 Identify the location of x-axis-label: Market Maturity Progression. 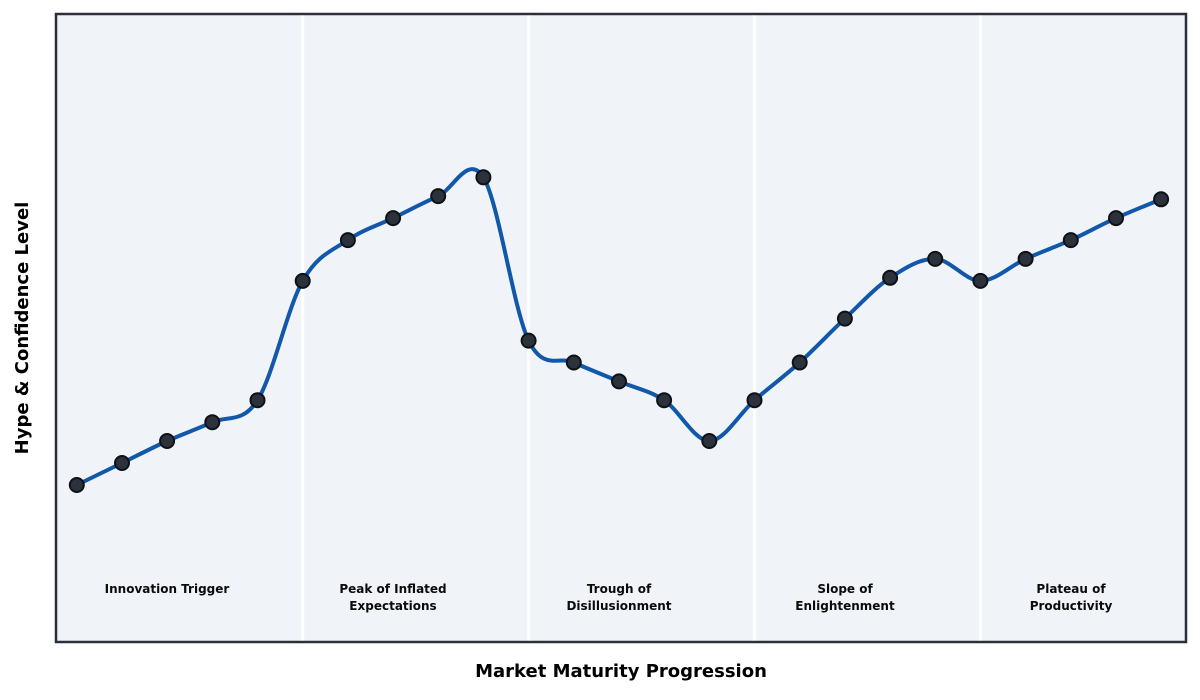
(621, 671).